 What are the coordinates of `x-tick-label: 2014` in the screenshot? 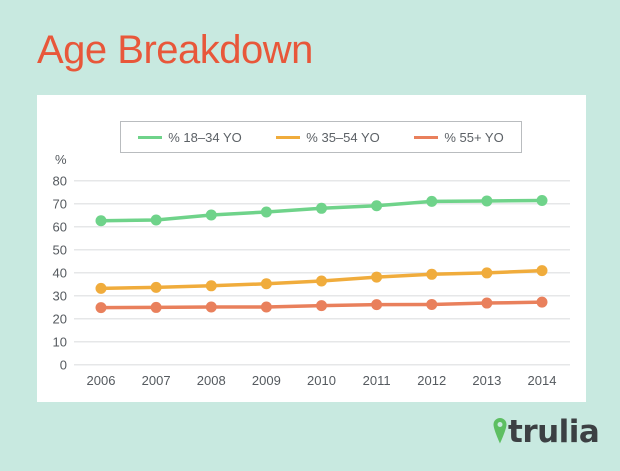 It's located at (542, 380).